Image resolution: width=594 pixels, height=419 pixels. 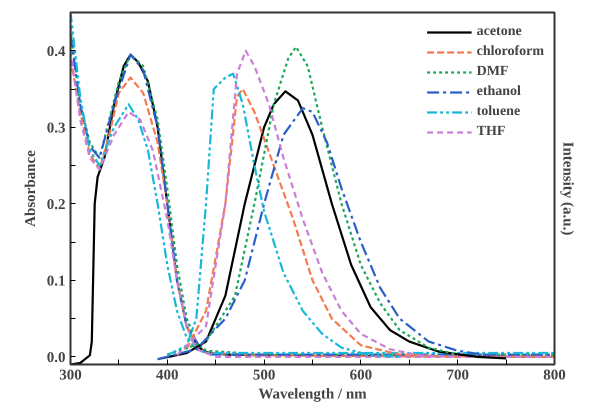 What do you see at coordinates (70, 376) in the screenshot?
I see `x-tick-label: 300` at bounding box center [70, 376].